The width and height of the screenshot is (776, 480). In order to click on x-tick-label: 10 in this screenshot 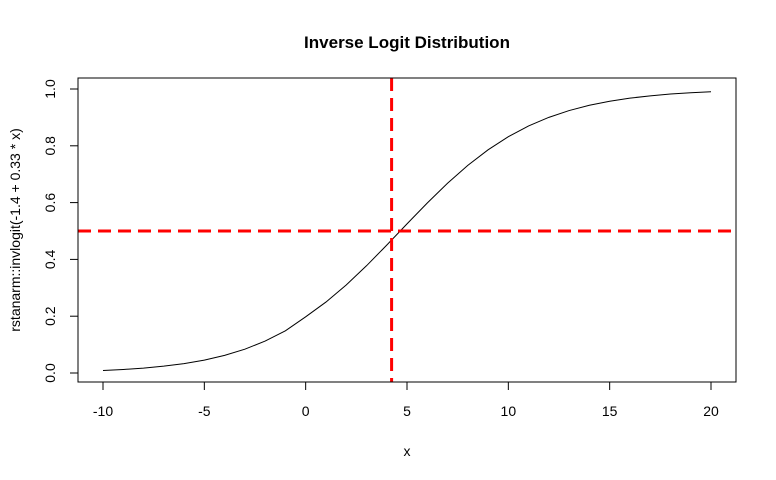, I will do `click(509, 411)`.